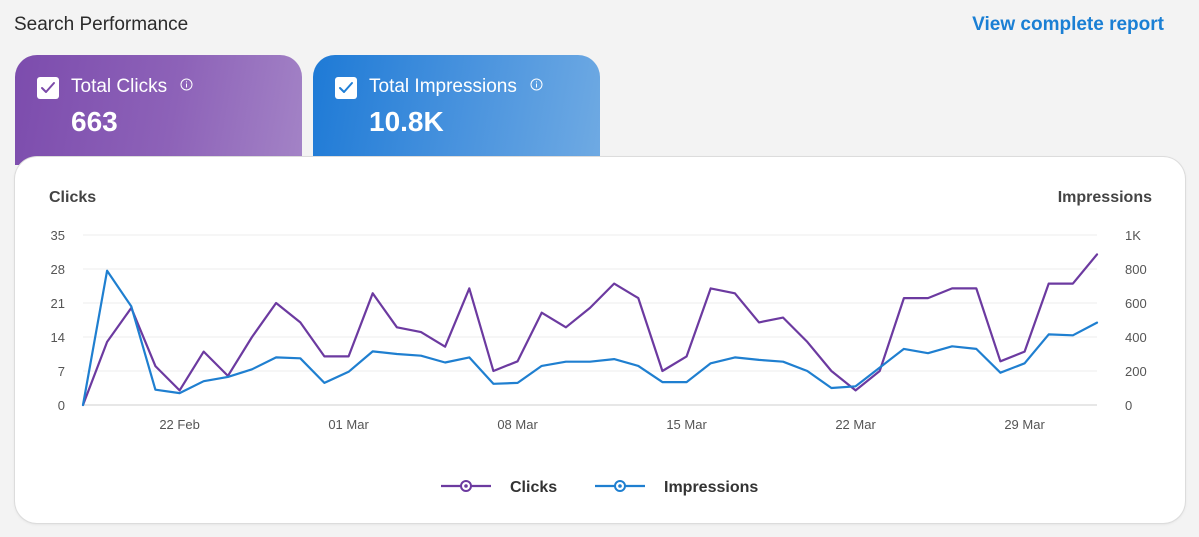  What do you see at coordinates (533, 487) in the screenshot?
I see `clicks-legend-label: Clicks` at bounding box center [533, 487].